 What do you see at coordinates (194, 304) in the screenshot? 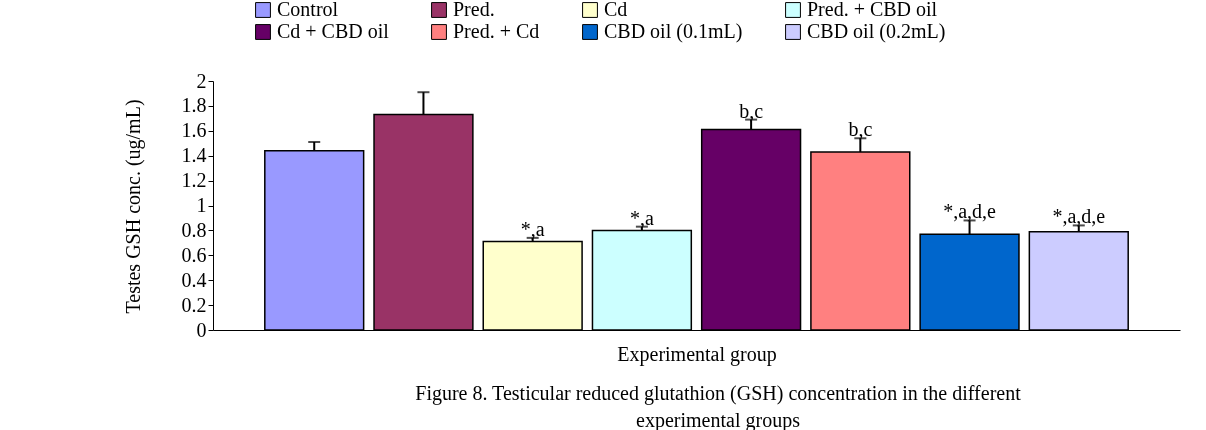
I see `y-tick-label: 0.2` at bounding box center [194, 304].